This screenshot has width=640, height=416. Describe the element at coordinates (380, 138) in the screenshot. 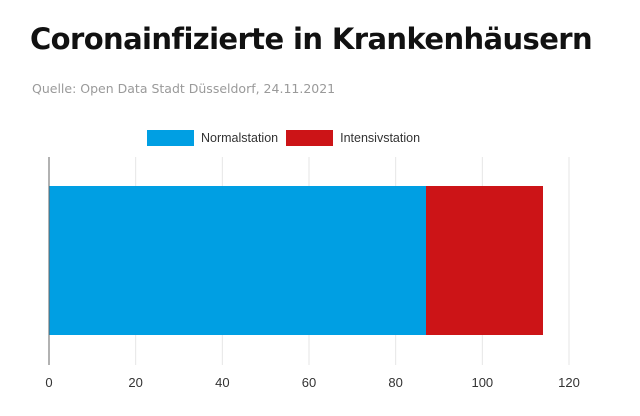

I see `legend-label-intensivstation: Intensivstation` at that location.